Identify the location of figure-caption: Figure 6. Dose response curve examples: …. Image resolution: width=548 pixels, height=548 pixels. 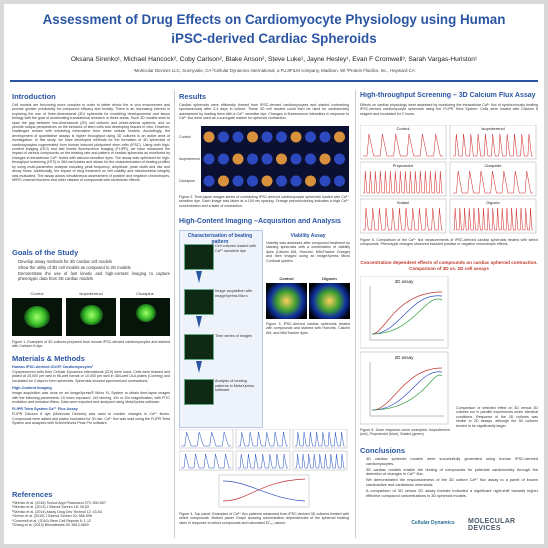
(405, 432).